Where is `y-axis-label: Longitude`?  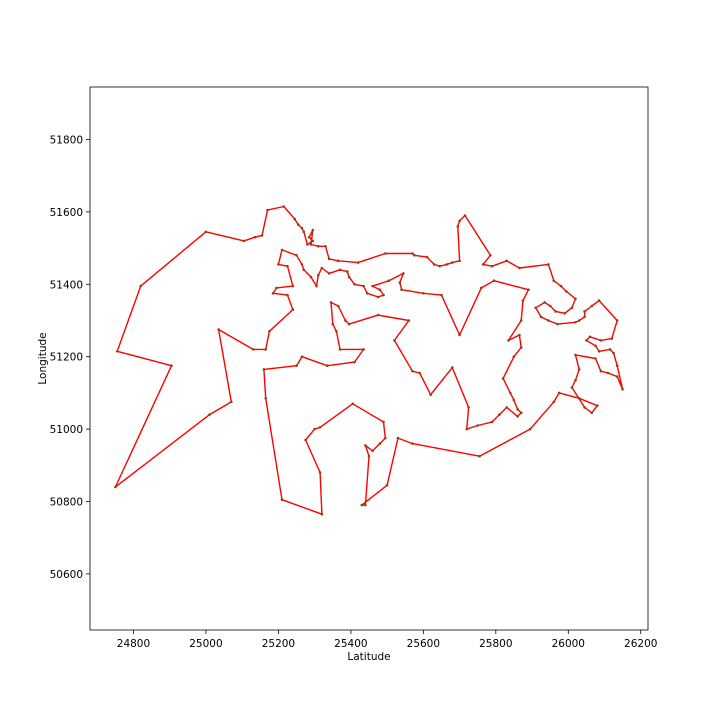
y-axis-label: Longitude is located at coordinates (43, 358).